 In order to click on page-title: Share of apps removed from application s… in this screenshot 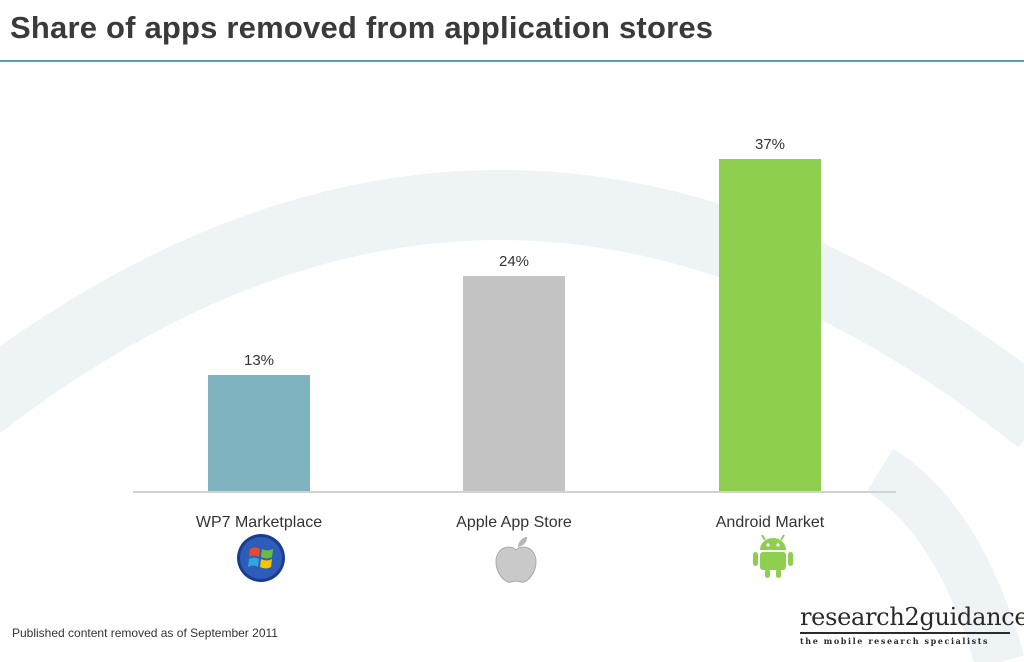, I will do `click(362, 27)`.